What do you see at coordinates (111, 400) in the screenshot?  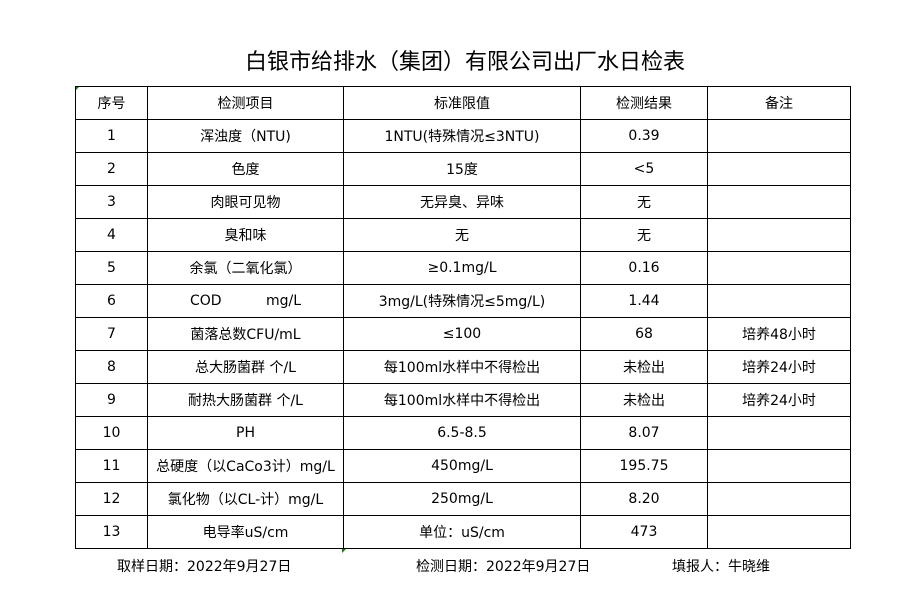 I see `row-number: 9` at bounding box center [111, 400].